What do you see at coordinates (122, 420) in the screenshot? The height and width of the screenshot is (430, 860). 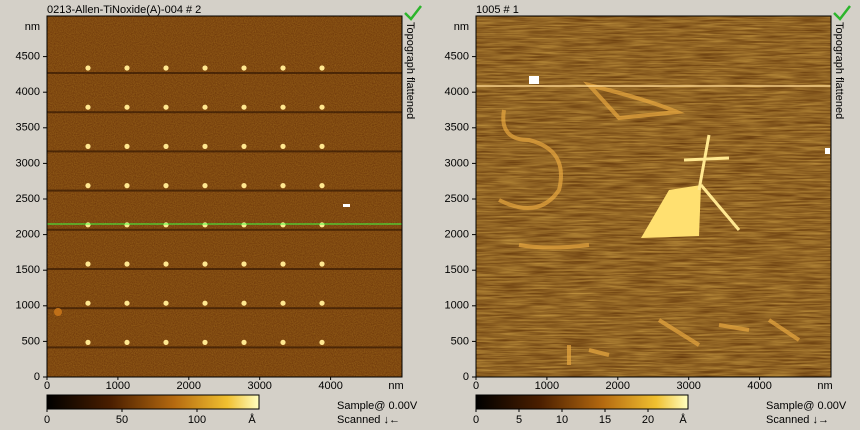 I see `colorbar-label: 50` at bounding box center [122, 420].